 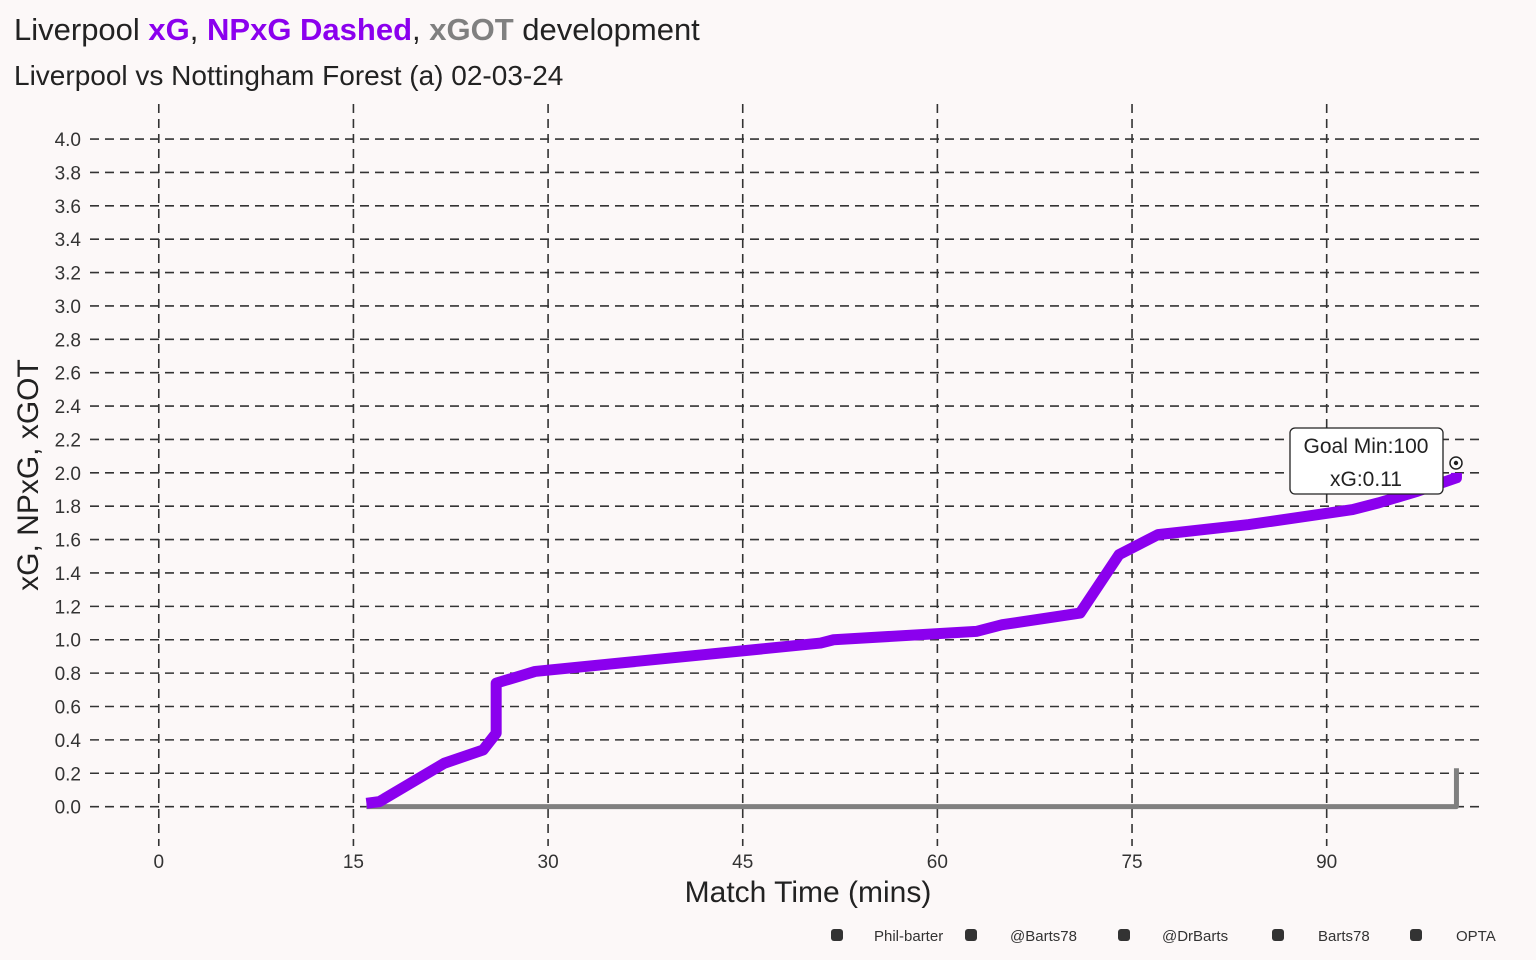 What do you see at coordinates (471, 29) in the screenshot?
I see `title-part: xGOT` at bounding box center [471, 29].